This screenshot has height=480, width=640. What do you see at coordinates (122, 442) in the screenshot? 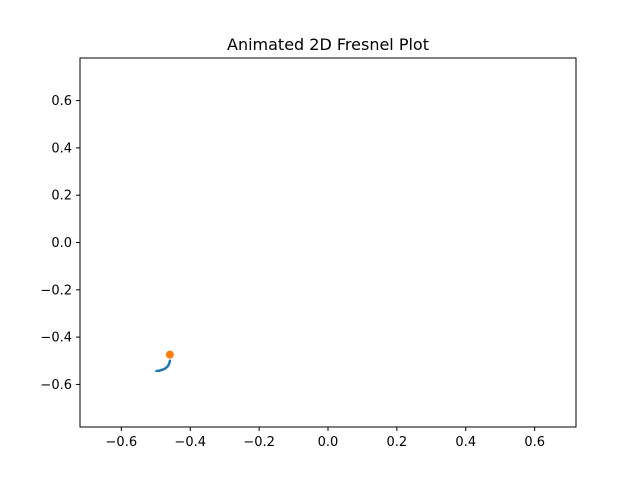
I see `x-tick-label: −0.6` at bounding box center [122, 442].